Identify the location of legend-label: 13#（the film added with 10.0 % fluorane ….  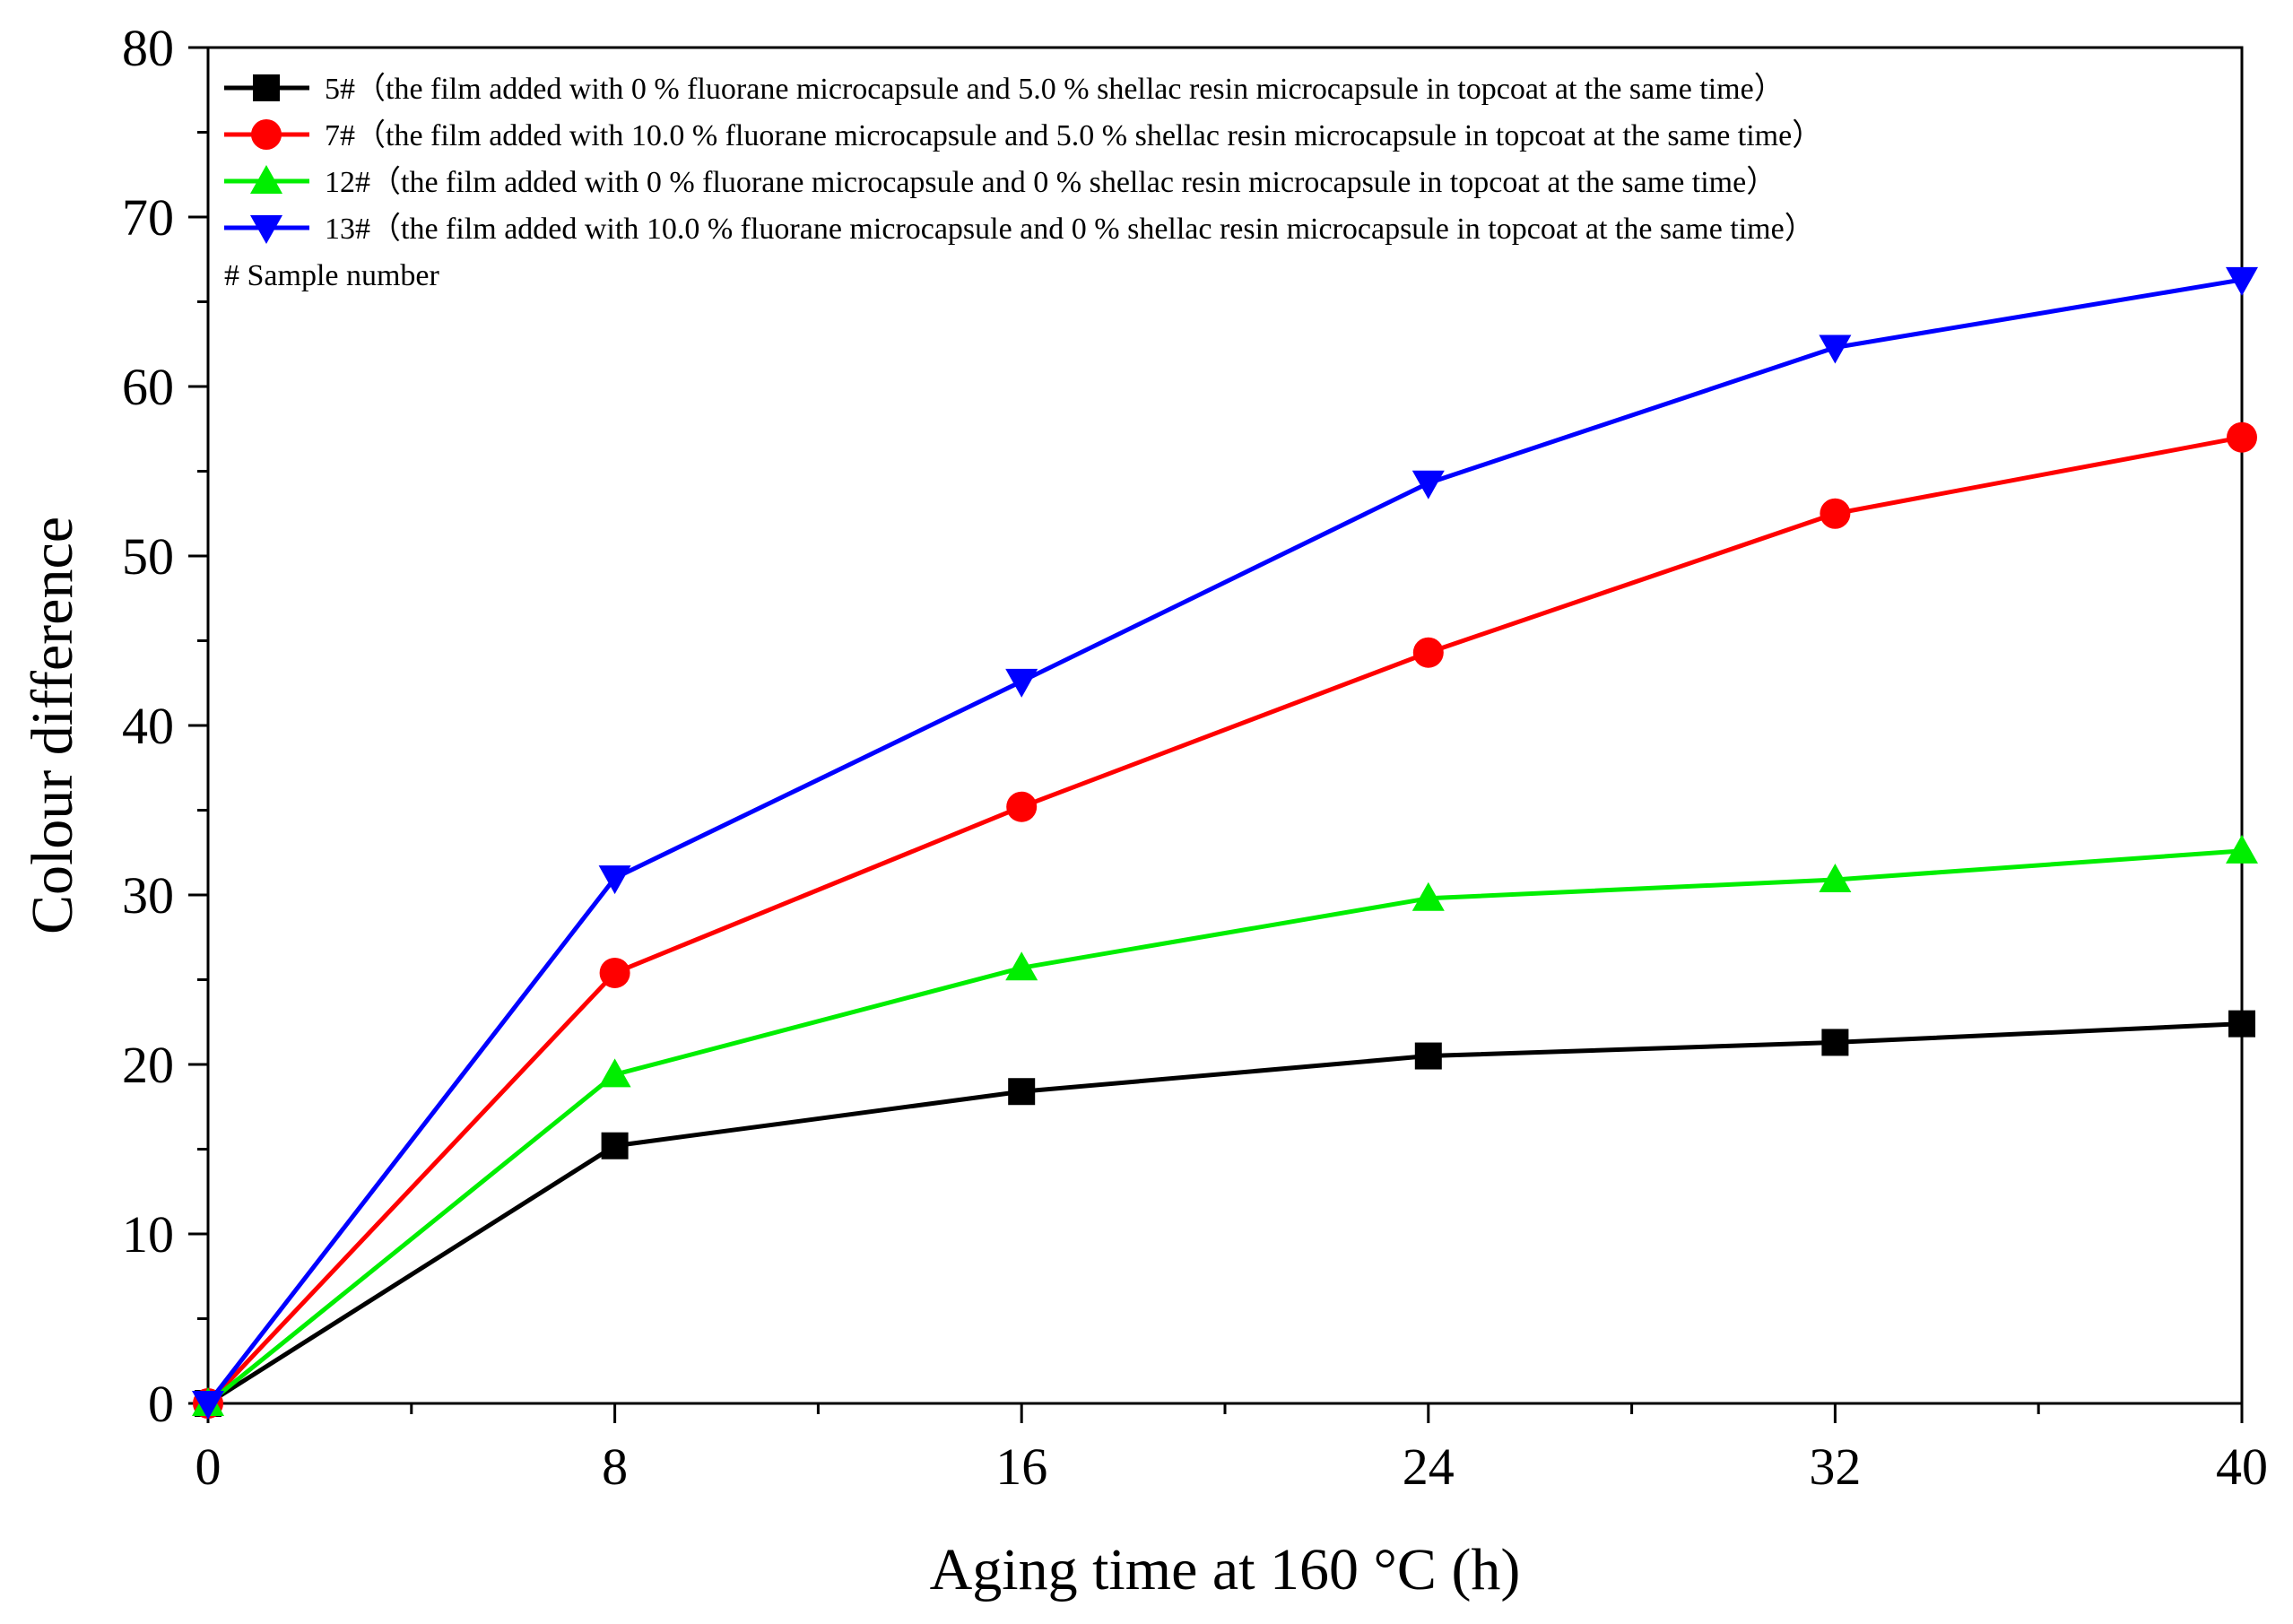
(1070, 229).